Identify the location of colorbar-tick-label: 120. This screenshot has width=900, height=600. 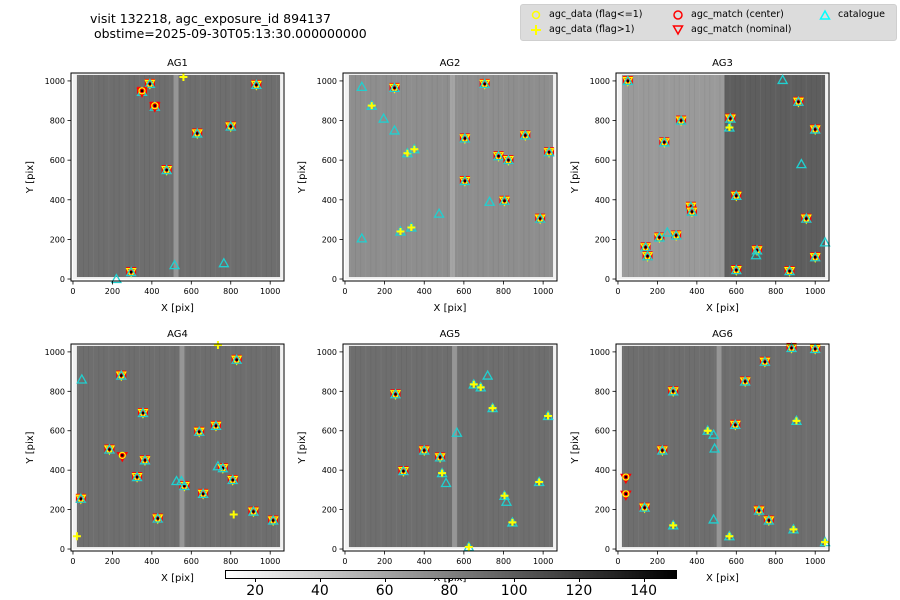
(579, 591).